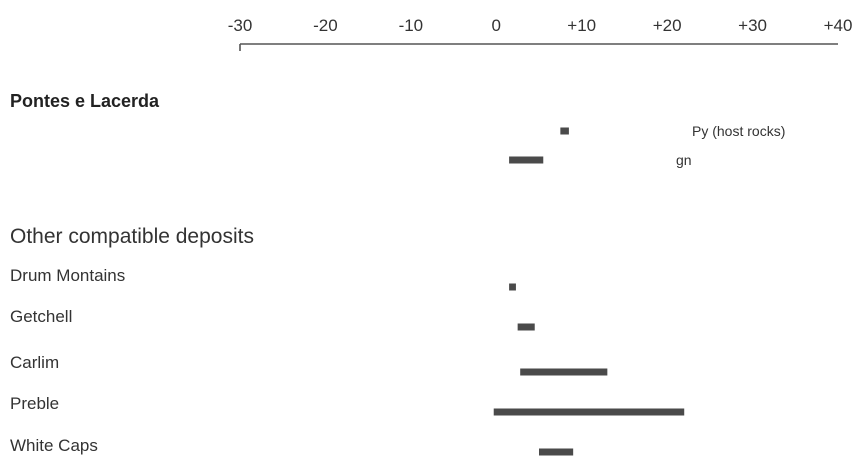  I want to click on x-tick-label: +40, so click(838, 25).